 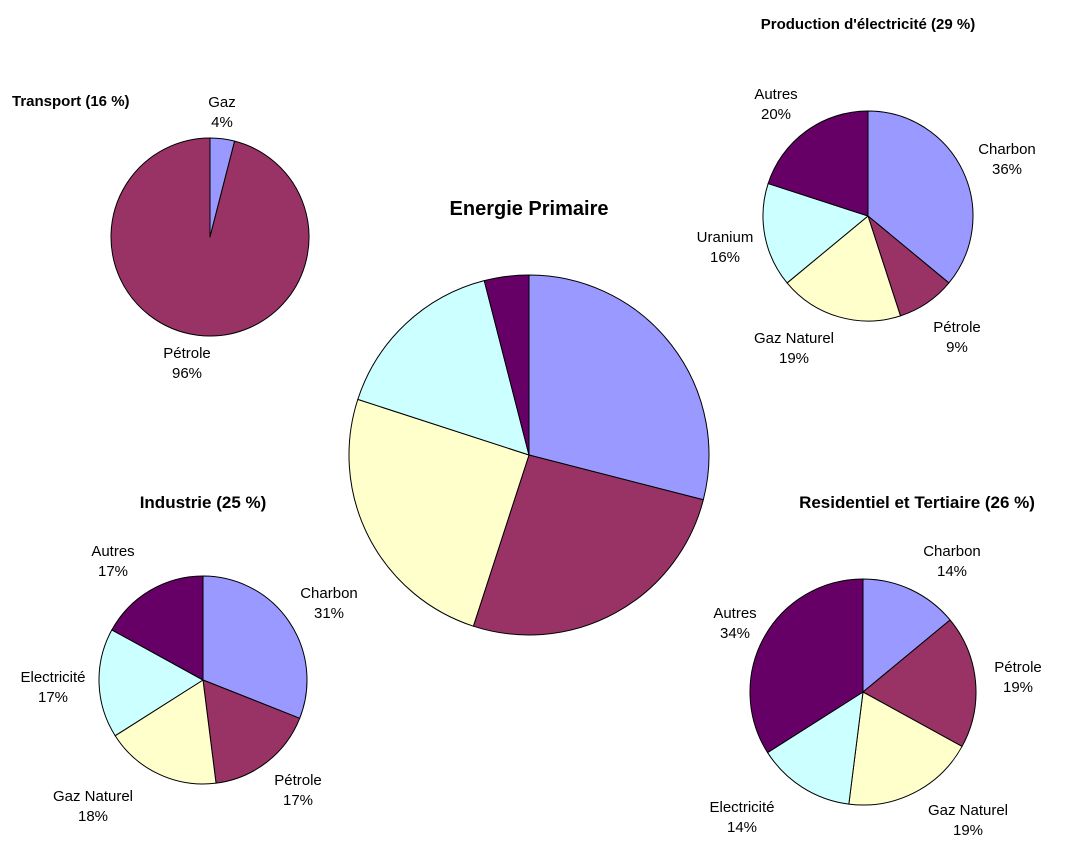 What do you see at coordinates (1018, 687) in the screenshot?
I see `slice-value-petrole: 19%` at bounding box center [1018, 687].